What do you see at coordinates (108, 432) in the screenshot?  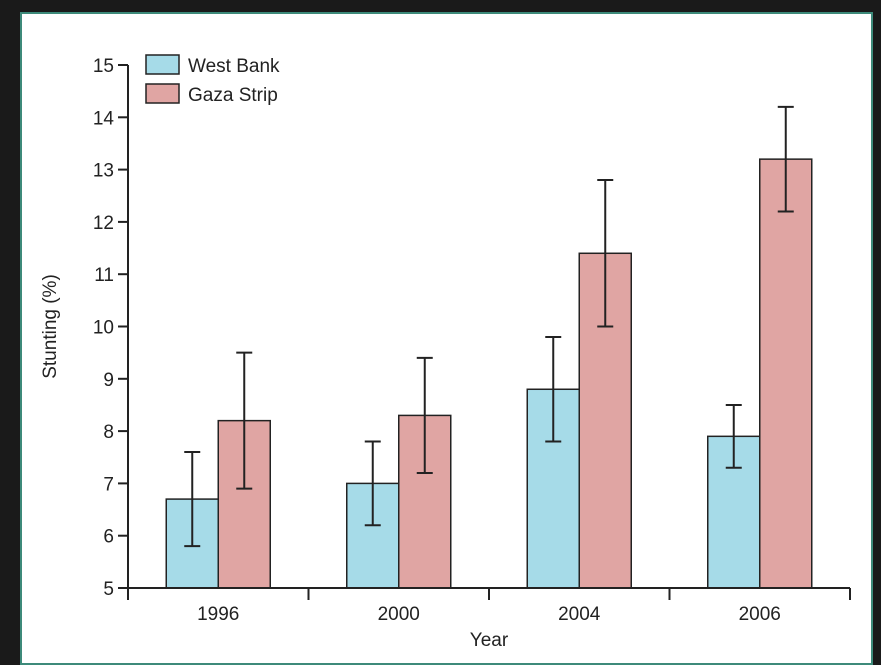 I see `y-tick-label: 8` at bounding box center [108, 432].